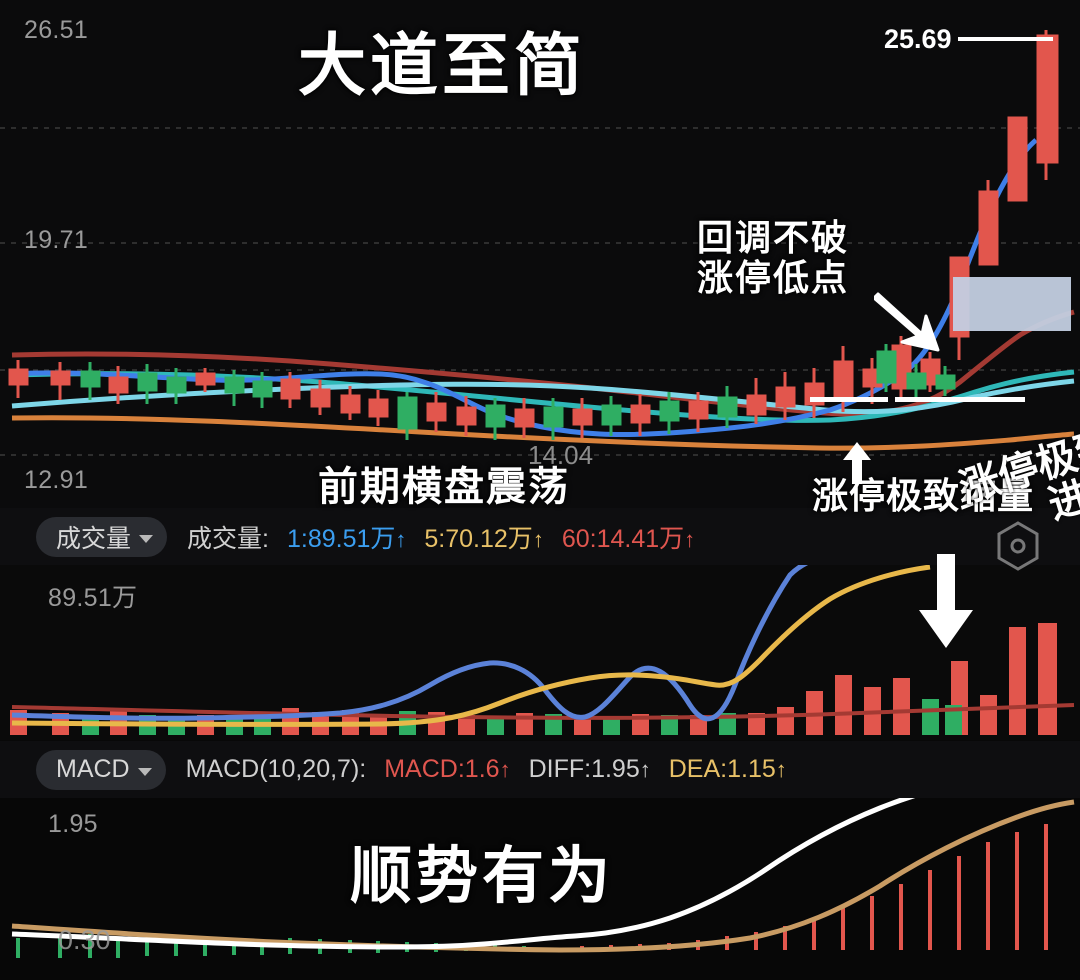  Describe the element at coordinates (93, 598) in the screenshot. I see `volume-axis-top-label: 89.51万` at that location.